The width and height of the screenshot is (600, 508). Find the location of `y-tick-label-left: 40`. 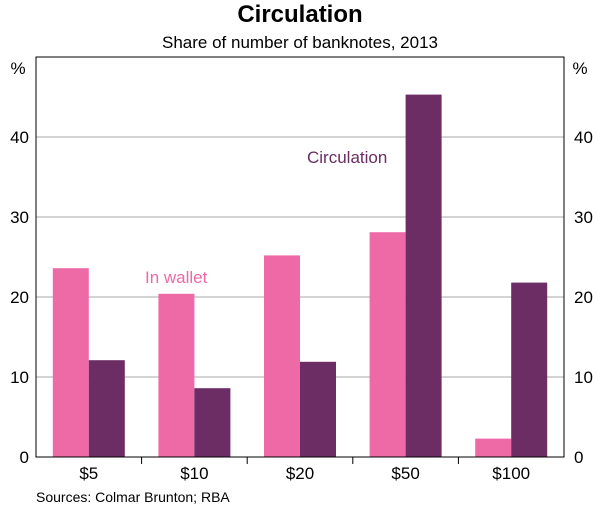

y-tick-label-left: 40 is located at coordinates (19, 137).